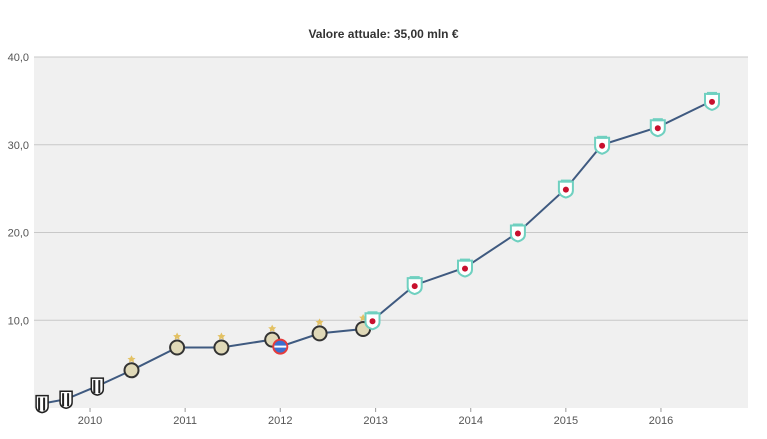 The height and width of the screenshot is (439, 767). What do you see at coordinates (375, 421) in the screenshot?
I see `x-tick-label: 2013` at bounding box center [375, 421].